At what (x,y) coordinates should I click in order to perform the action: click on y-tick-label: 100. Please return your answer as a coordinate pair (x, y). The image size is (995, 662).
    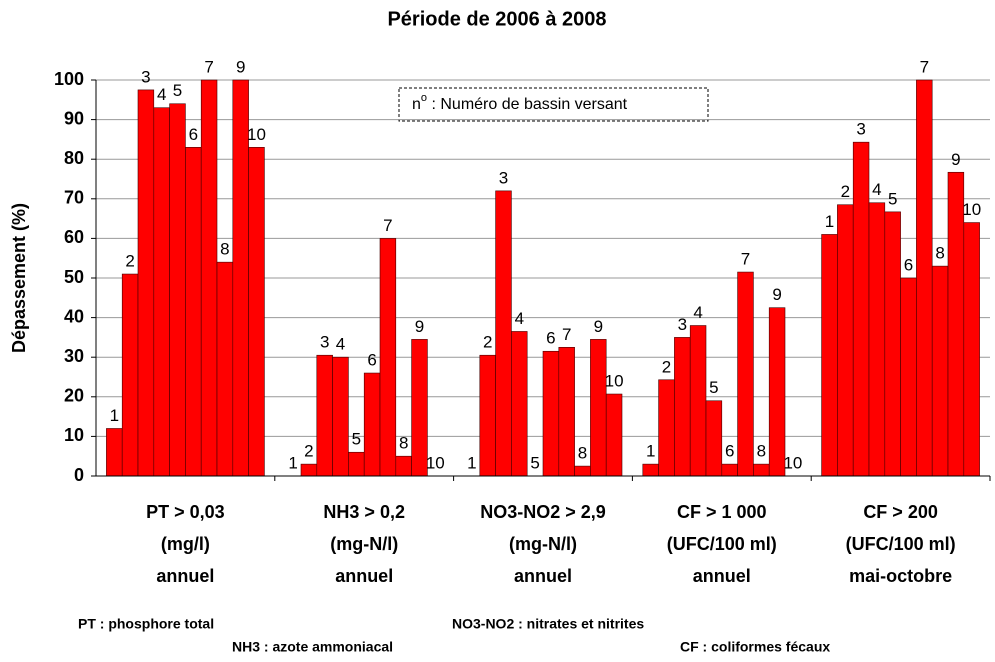
    Looking at the image, I should click on (69, 79).